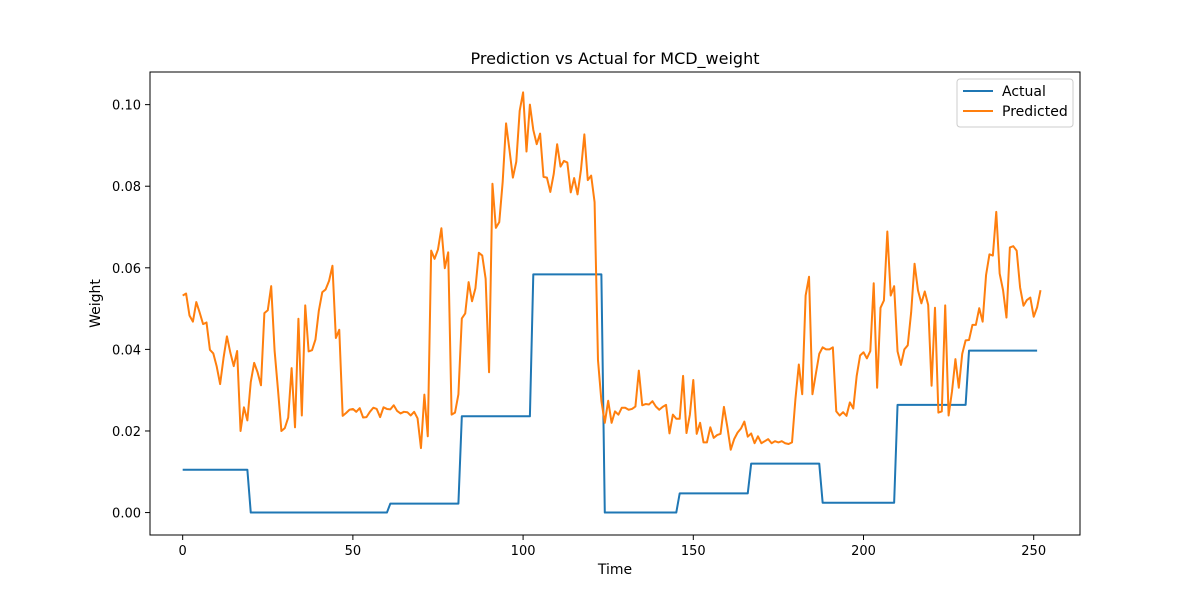 The height and width of the screenshot is (600, 1200). Describe the element at coordinates (126, 269) in the screenshot. I see `y-tick-label: 0.06` at that location.